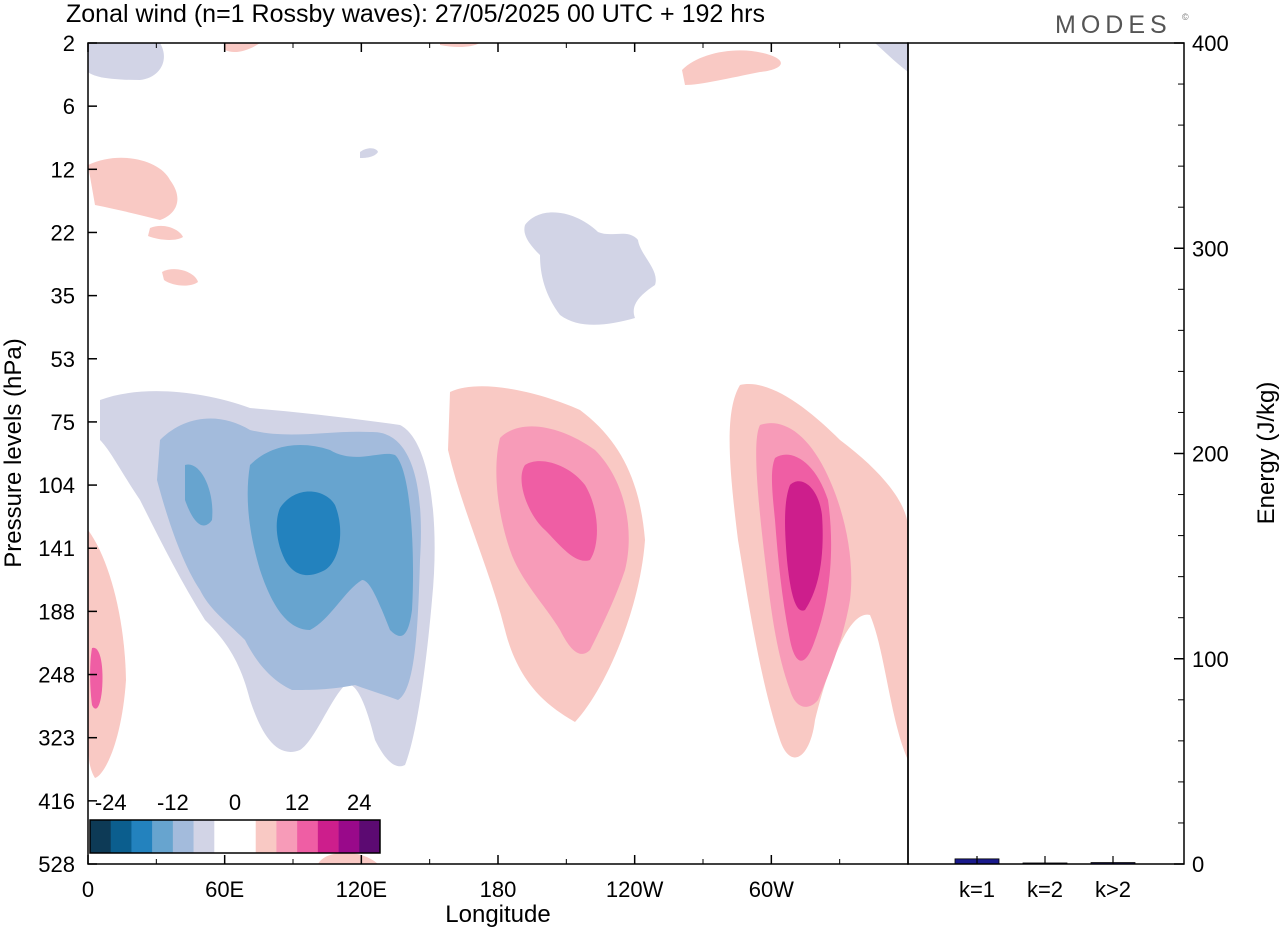  What do you see at coordinates (111, 802) in the screenshot?
I see `colorbar-tick-label: -24` at bounding box center [111, 802].